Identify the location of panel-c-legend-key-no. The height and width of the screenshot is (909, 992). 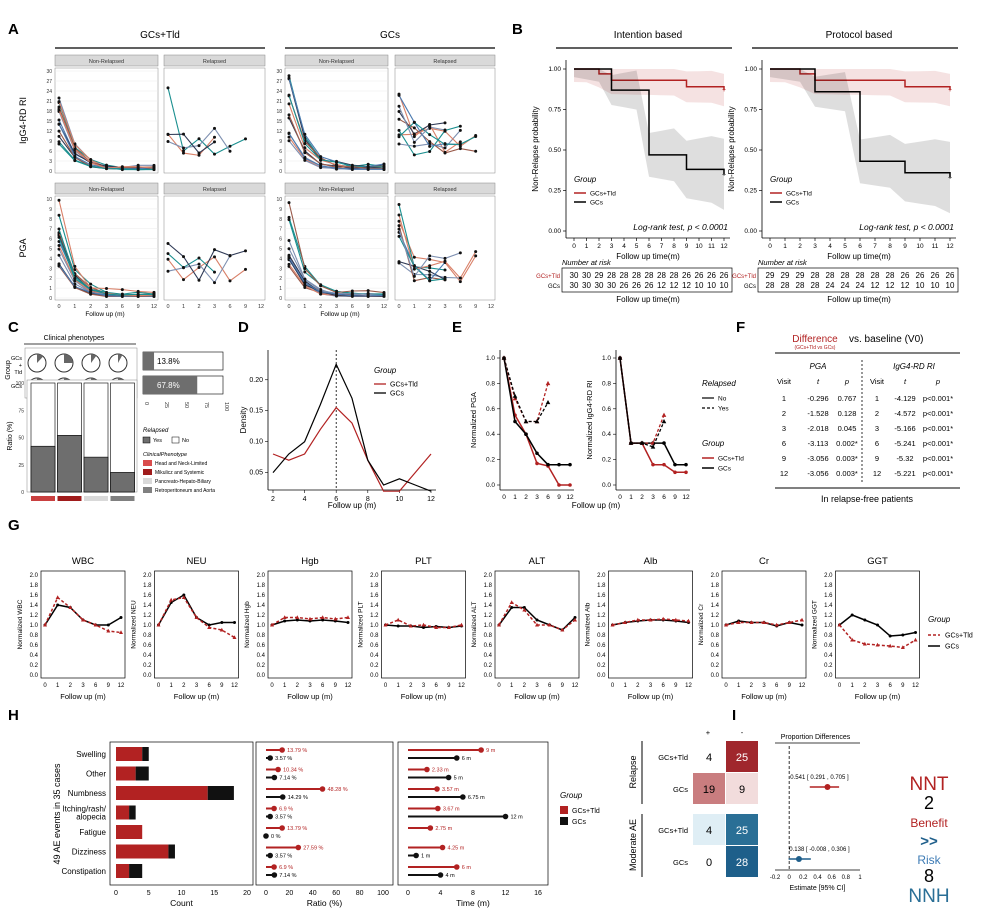
(175, 440).